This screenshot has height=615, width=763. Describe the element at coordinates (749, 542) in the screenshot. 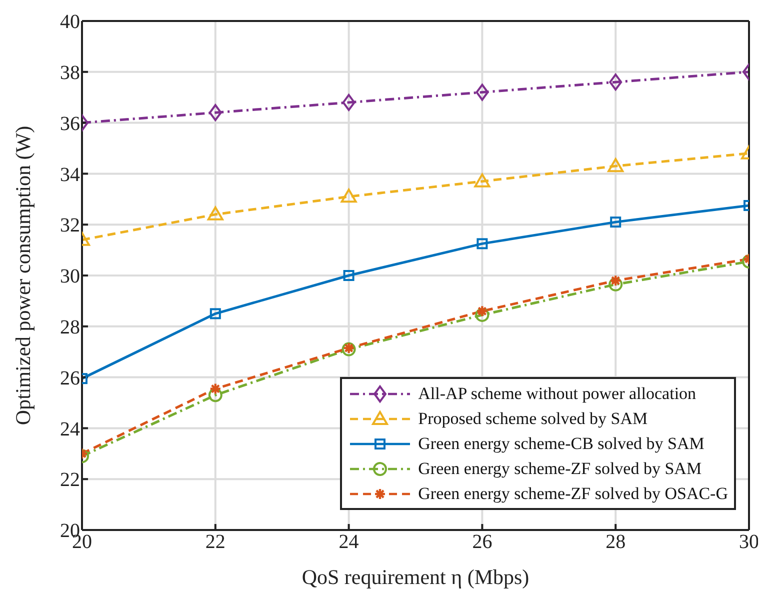

I see `x-tick-label: 30` at that location.